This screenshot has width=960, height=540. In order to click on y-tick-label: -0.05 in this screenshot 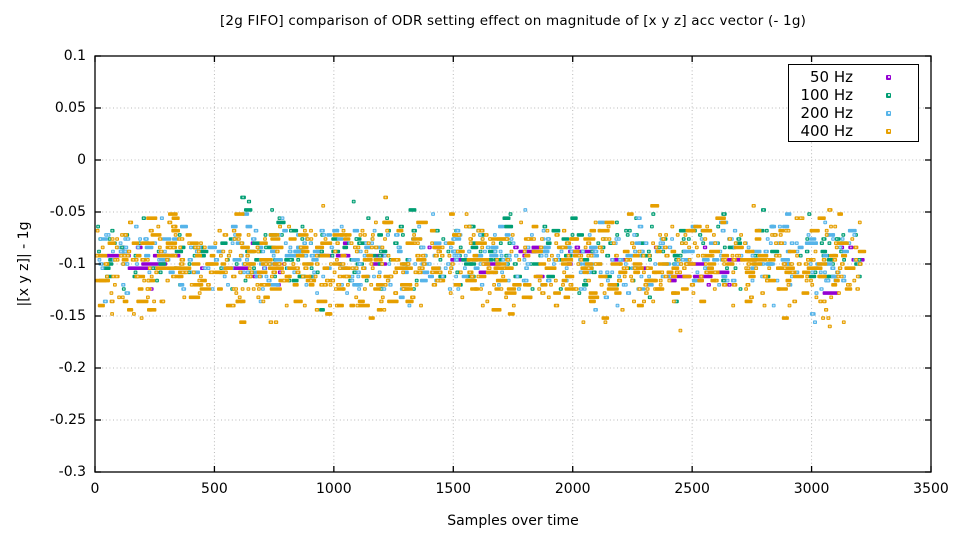, I will do `click(67, 211)`.